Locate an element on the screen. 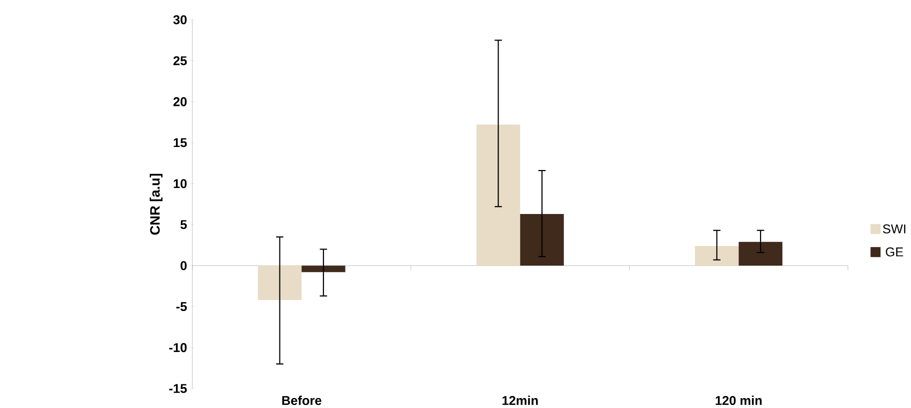 This screenshot has height=408, width=911. y-tick-label: -15 is located at coordinates (178, 388).